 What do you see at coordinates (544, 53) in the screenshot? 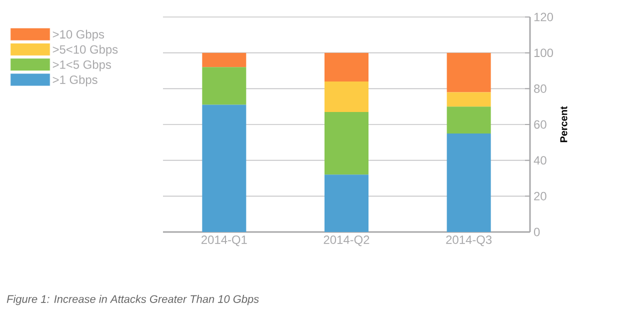
I see `y-tick-label: 100` at bounding box center [544, 53].